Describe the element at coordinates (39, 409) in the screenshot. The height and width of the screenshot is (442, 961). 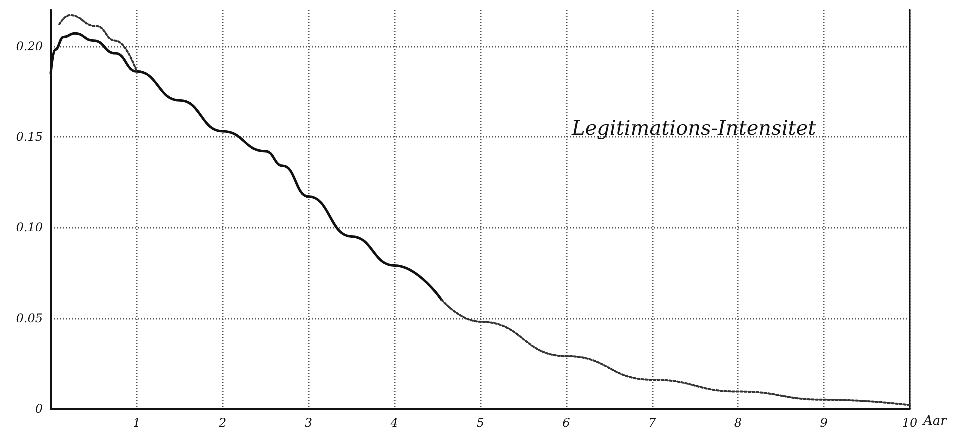
I see `y-tick-label: 0` at that location.